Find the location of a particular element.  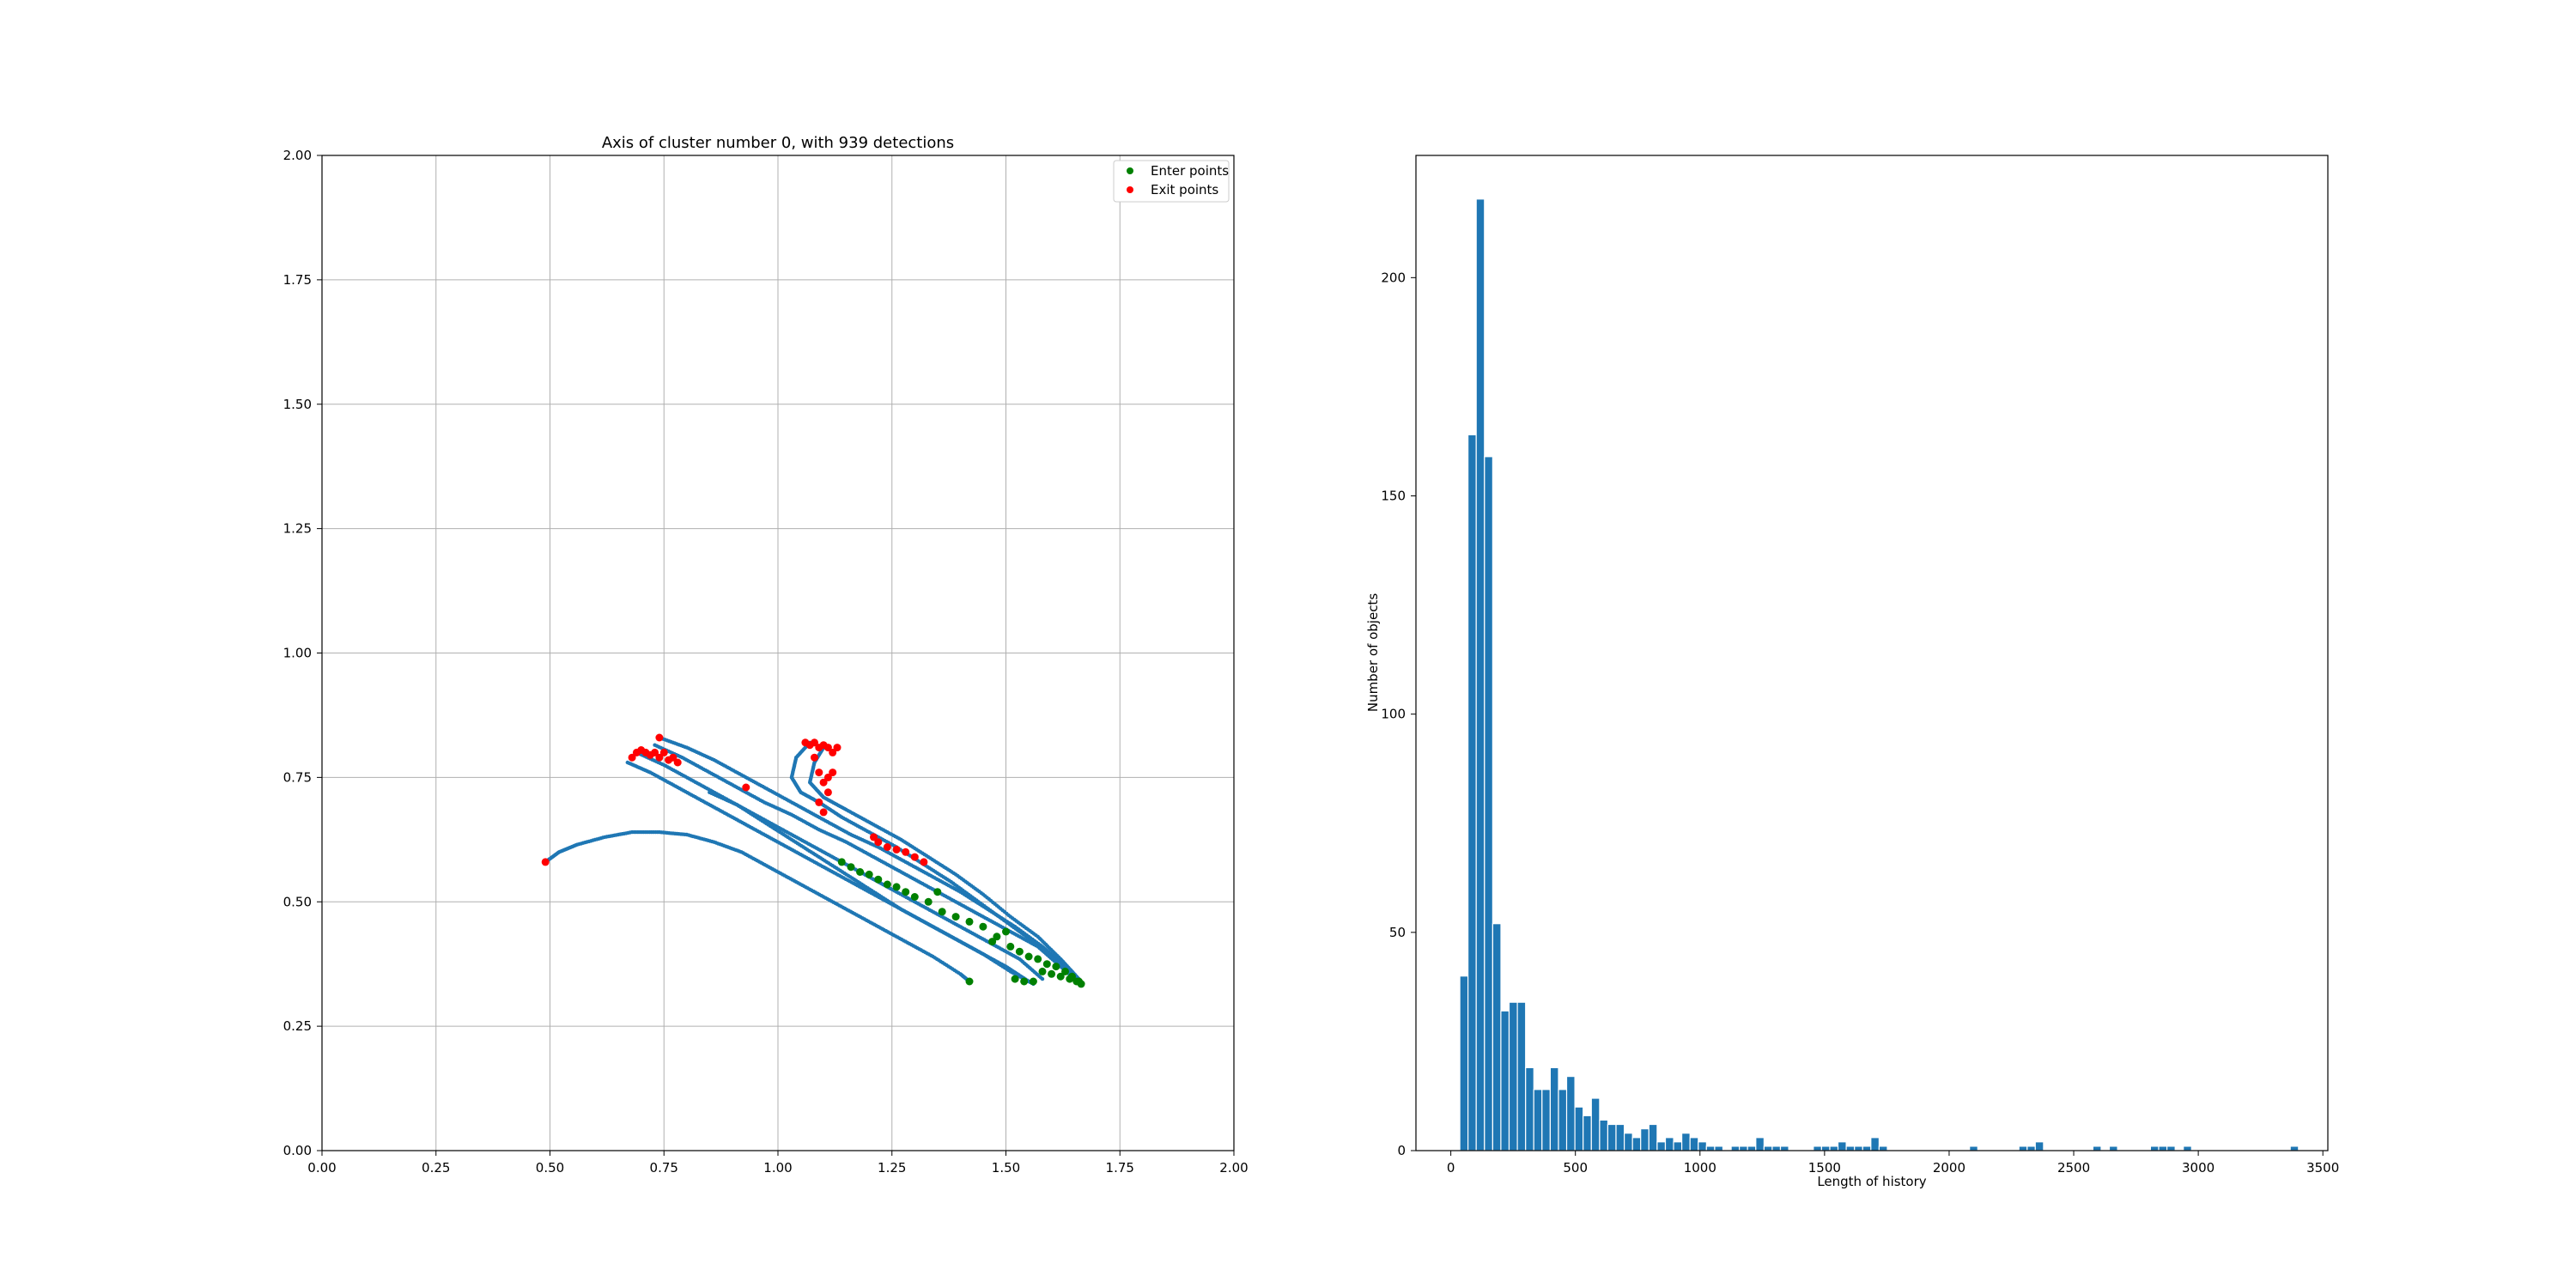

scatter-ytick-label: 1.75 is located at coordinates (297, 280).